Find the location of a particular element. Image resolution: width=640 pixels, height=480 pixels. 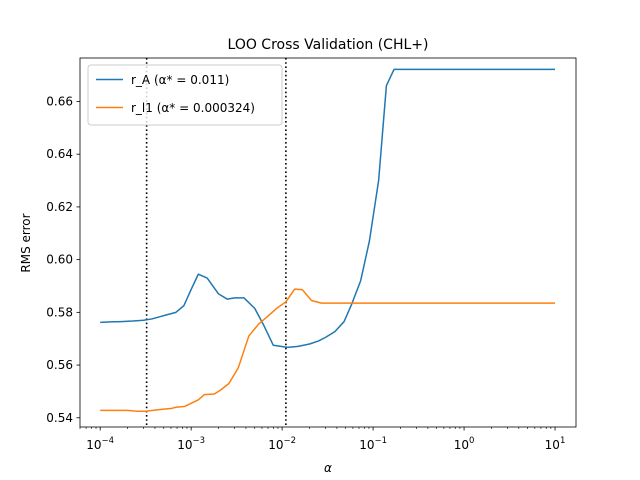

y-tick-label: 0.56 is located at coordinates (59, 365).